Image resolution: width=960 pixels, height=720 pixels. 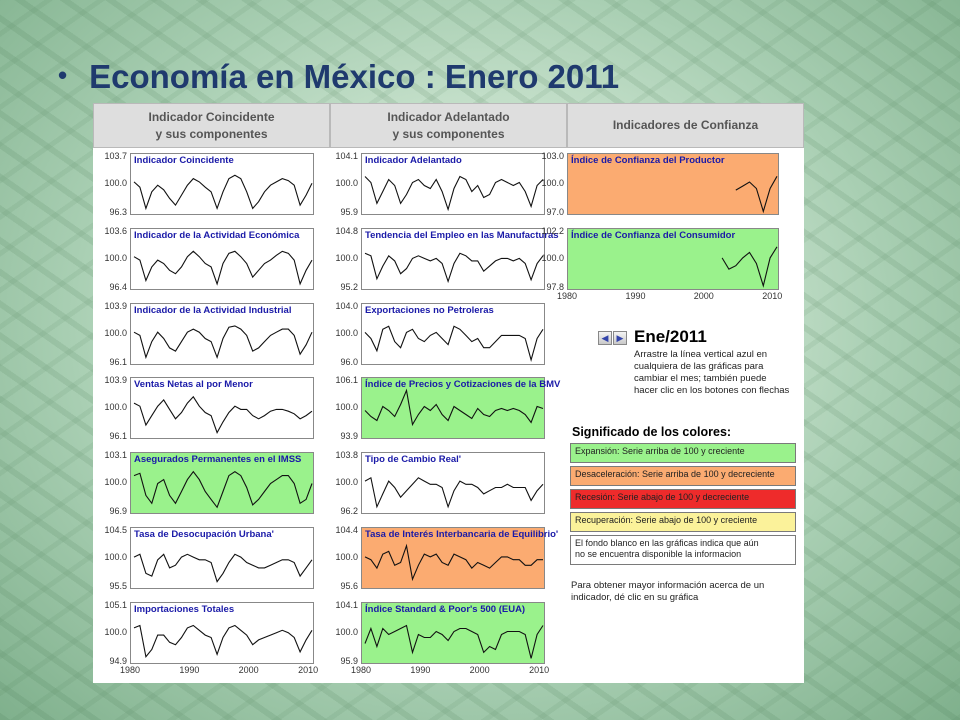 I want to click on chart-0: Indicador Coincidente, so click(x=222, y=184).